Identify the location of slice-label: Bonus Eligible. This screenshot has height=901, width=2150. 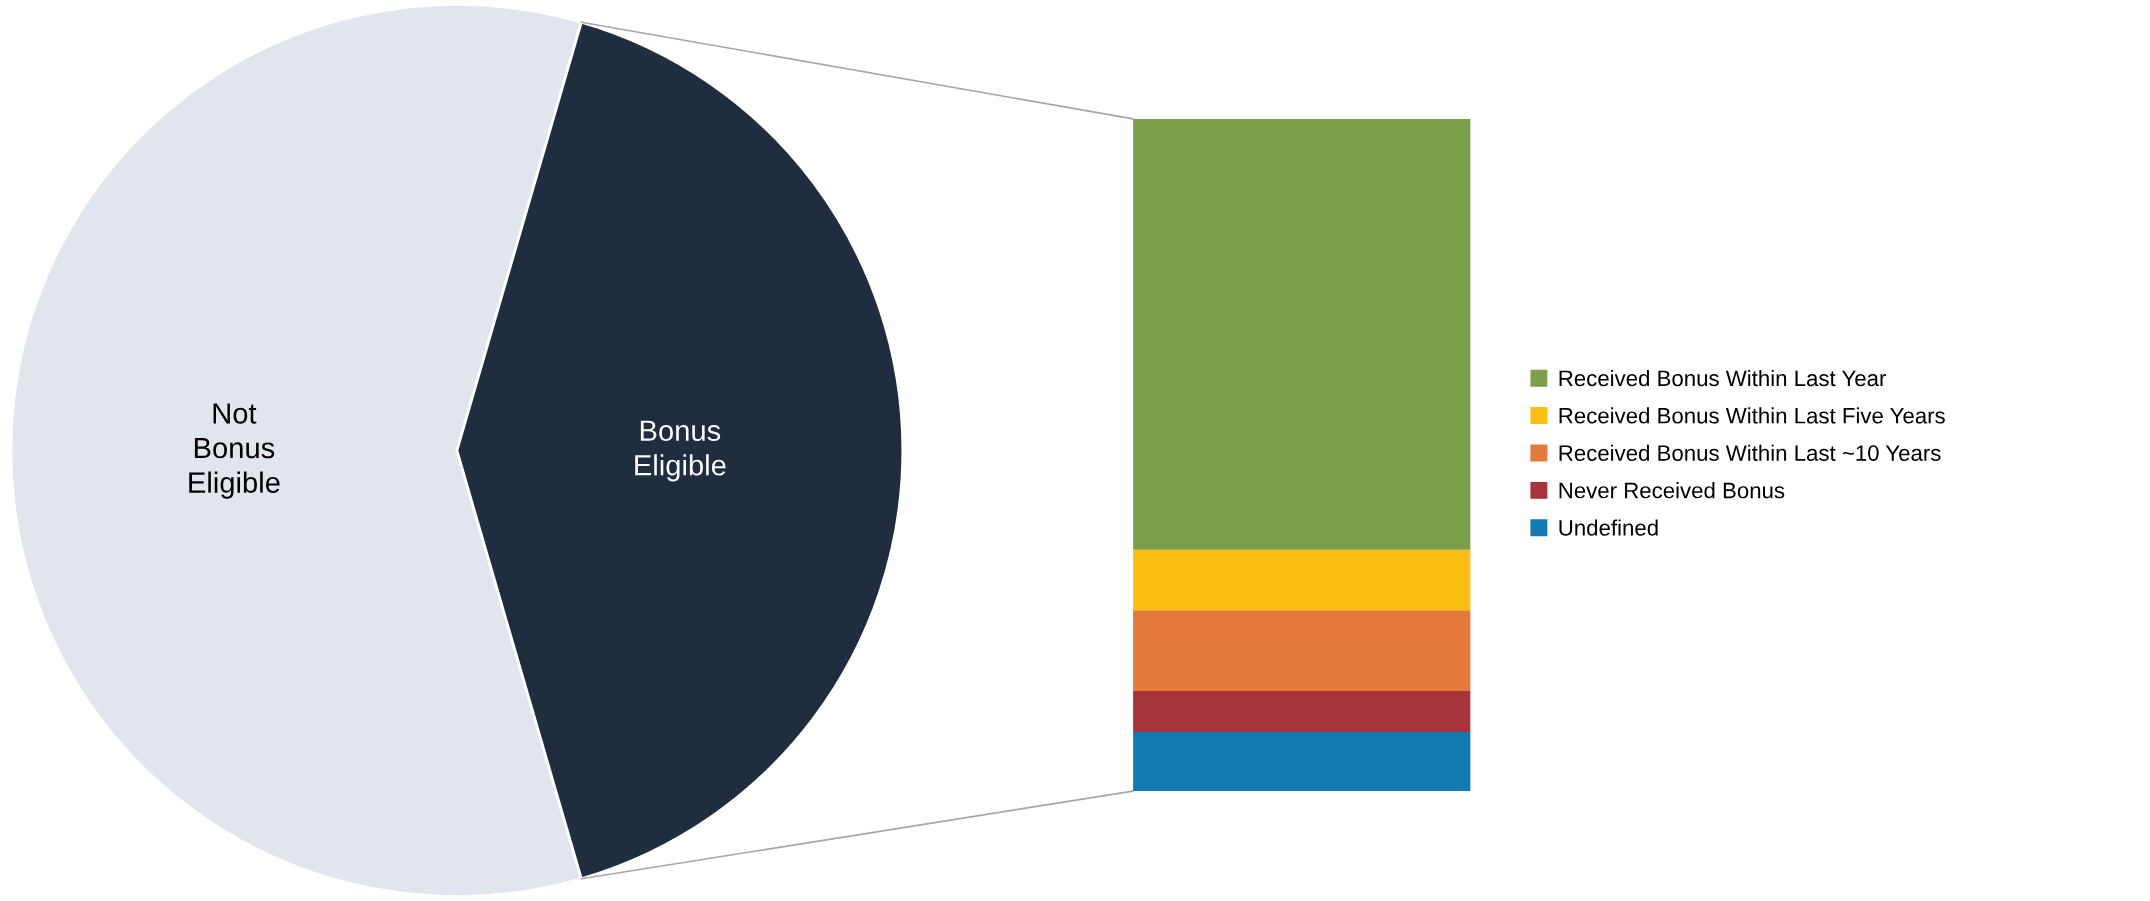
(680, 451).